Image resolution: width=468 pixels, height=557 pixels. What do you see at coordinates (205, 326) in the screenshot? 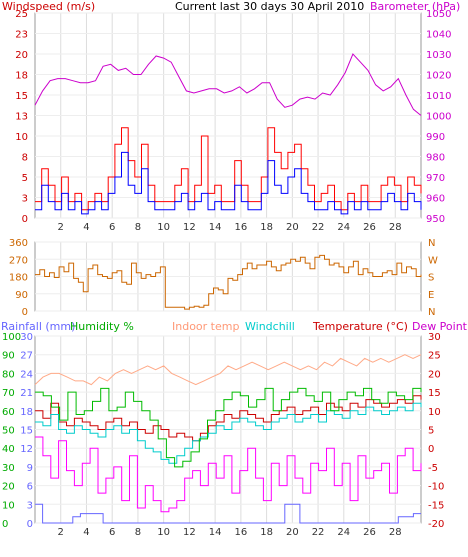
I see `indoor-temp-label: Indoor temp` at bounding box center [205, 326].